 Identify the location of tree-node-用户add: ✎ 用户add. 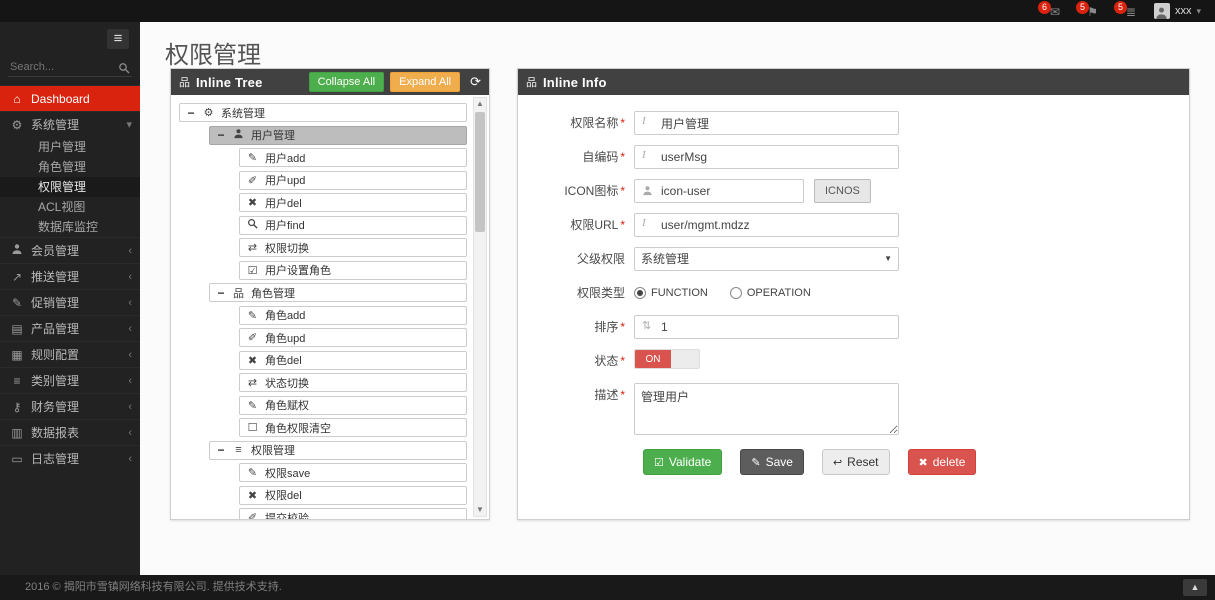
(353, 157).